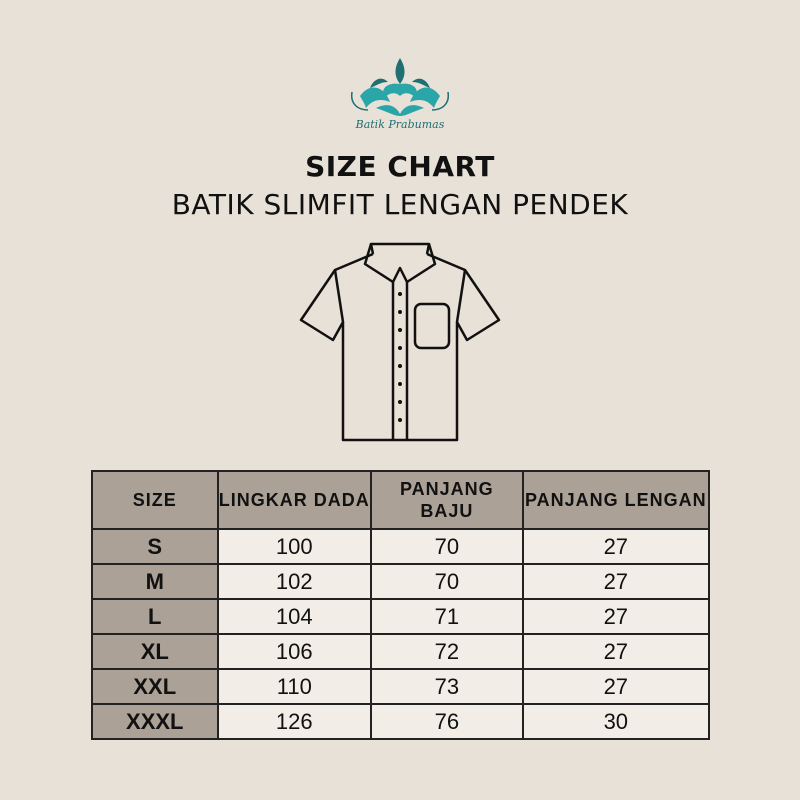  What do you see at coordinates (616, 721) in the screenshot?
I see `panjang-lengan-cell: 30` at bounding box center [616, 721].